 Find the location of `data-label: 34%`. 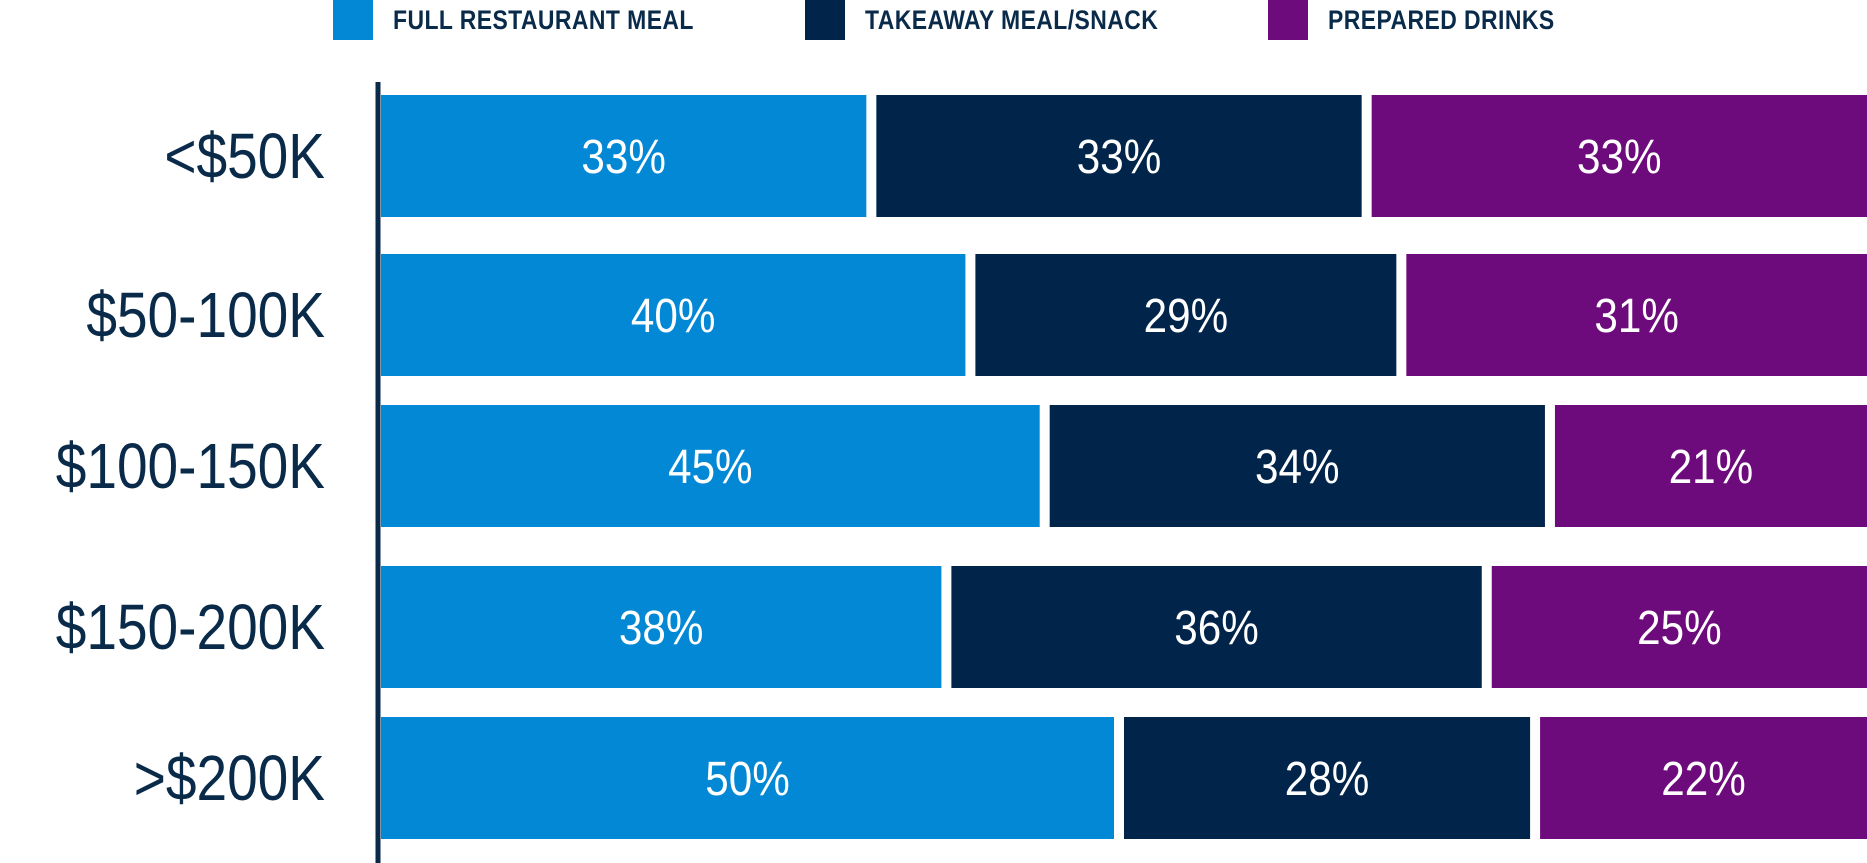

data-label: 34% is located at coordinates (1297, 466).